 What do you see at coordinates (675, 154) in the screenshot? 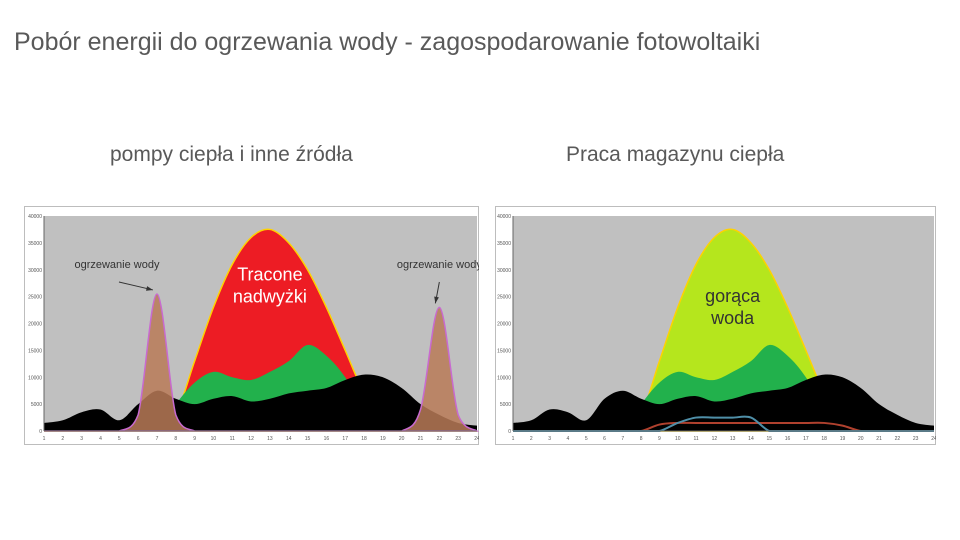
I see `right-chart-heading: Praca magazynu ciepła` at bounding box center [675, 154].